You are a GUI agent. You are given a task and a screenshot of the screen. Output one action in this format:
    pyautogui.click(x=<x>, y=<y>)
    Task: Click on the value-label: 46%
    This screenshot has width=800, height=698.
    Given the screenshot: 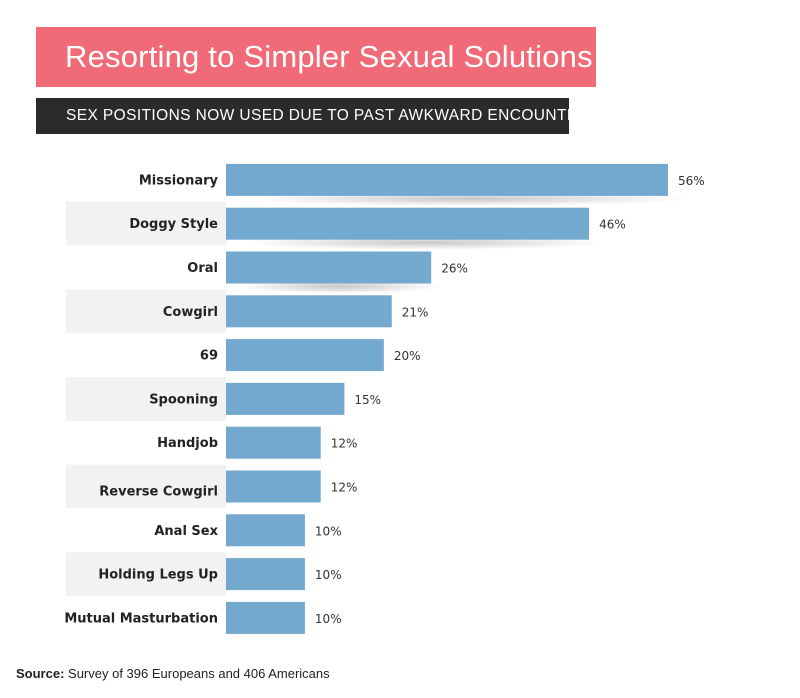 What is the action you would take?
    pyautogui.click(x=612, y=225)
    